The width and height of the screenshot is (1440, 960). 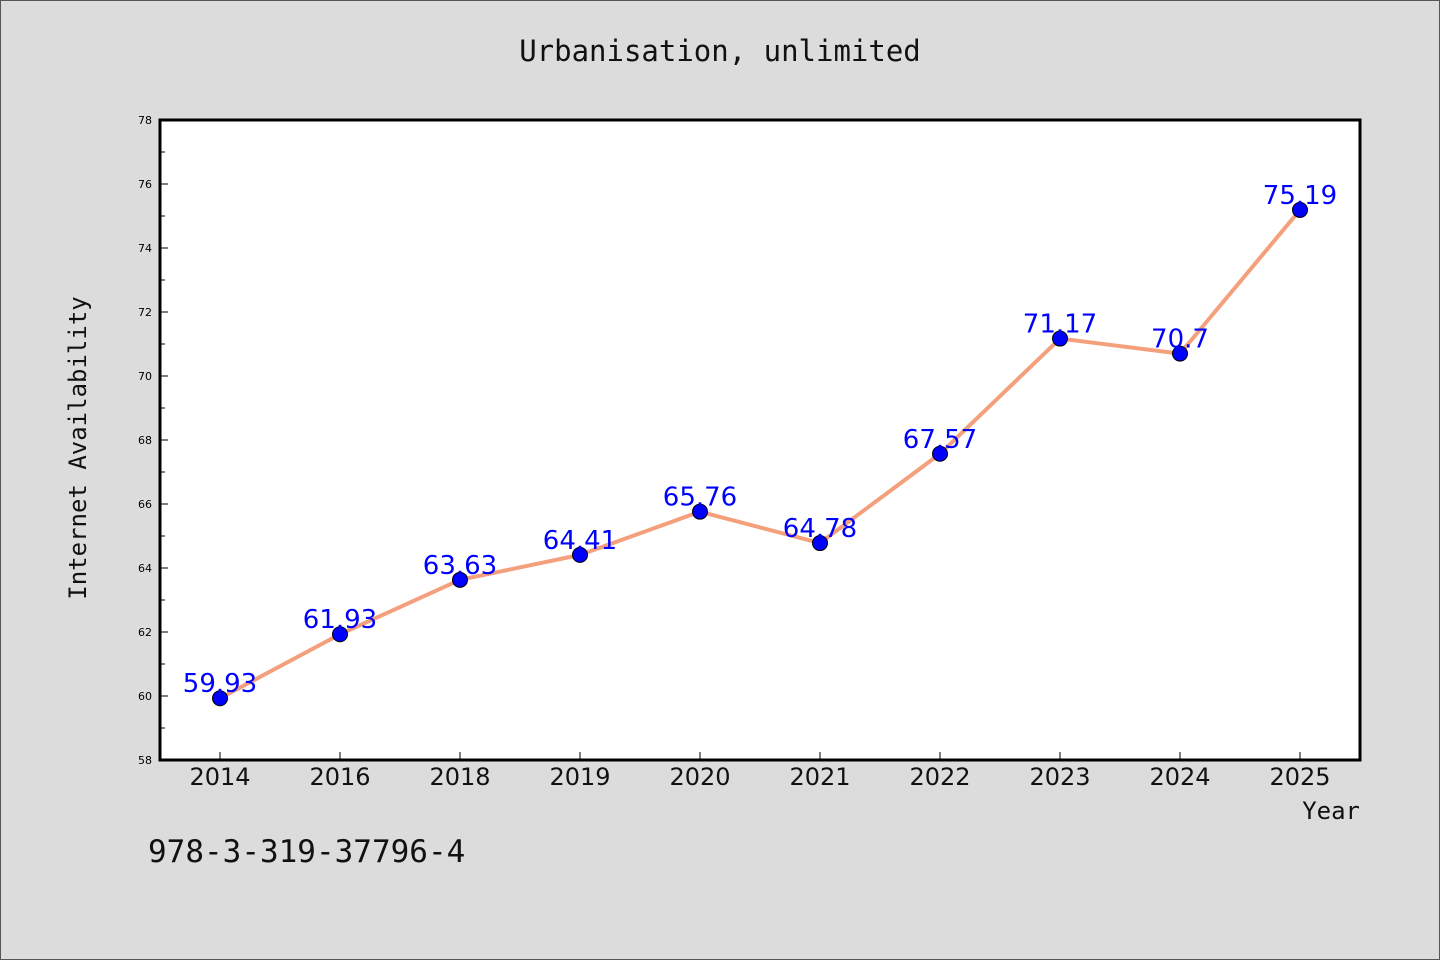 What do you see at coordinates (939, 777) in the screenshot?
I see `x-tick-label: 2022` at bounding box center [939, 777].